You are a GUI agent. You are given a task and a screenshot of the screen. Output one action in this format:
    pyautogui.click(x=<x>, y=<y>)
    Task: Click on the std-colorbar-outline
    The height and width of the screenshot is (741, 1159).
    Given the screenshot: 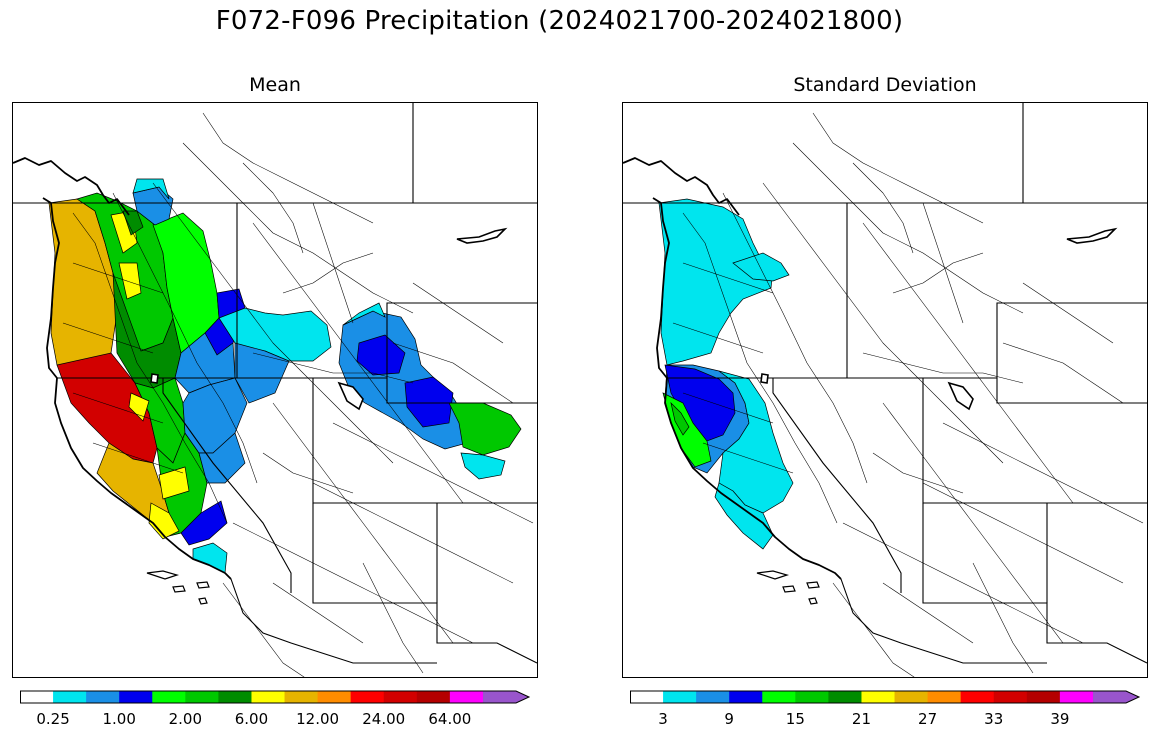 What is the action you would take?
    pyautogui.click(x=885, y=697)
    